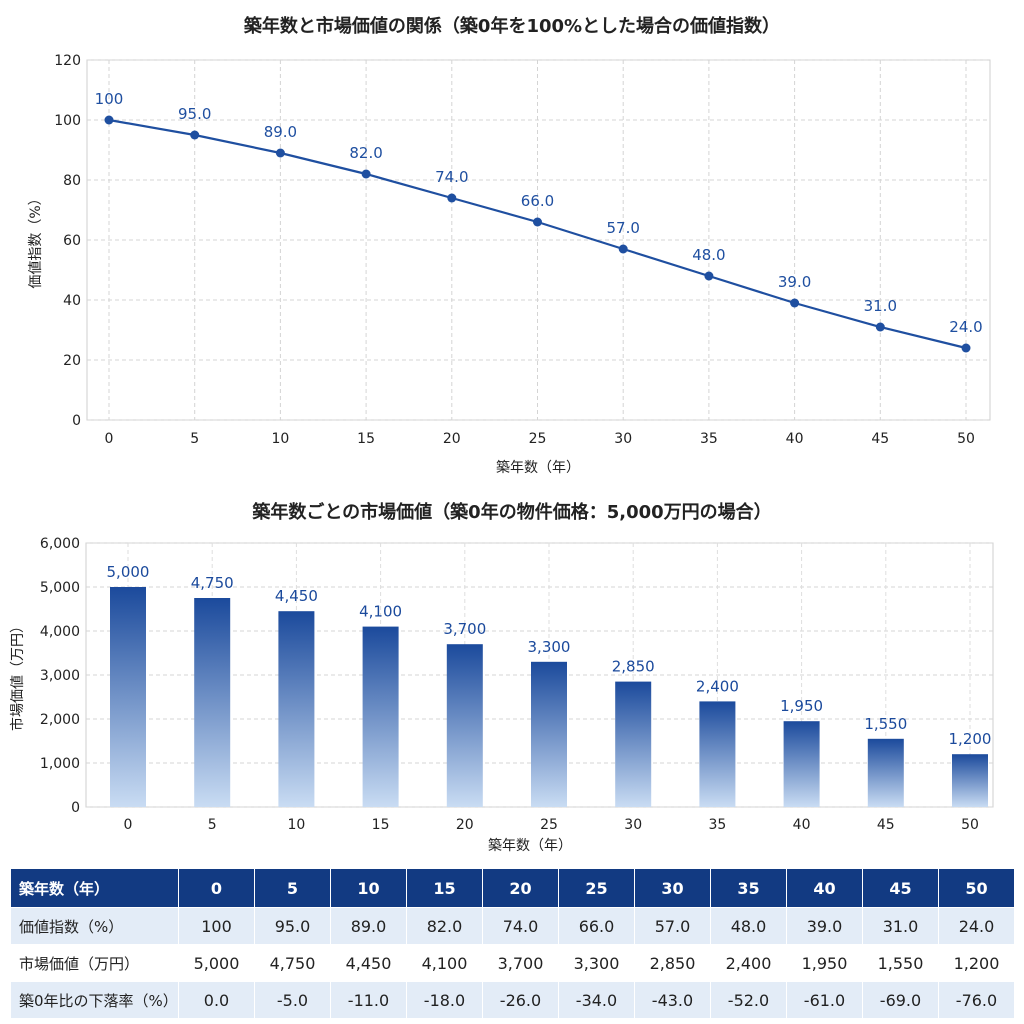  What do you see at coordinates (672, 1000) in the screenshot?
I see `table-cell: -43.0` at bounding box center [672, 1000].